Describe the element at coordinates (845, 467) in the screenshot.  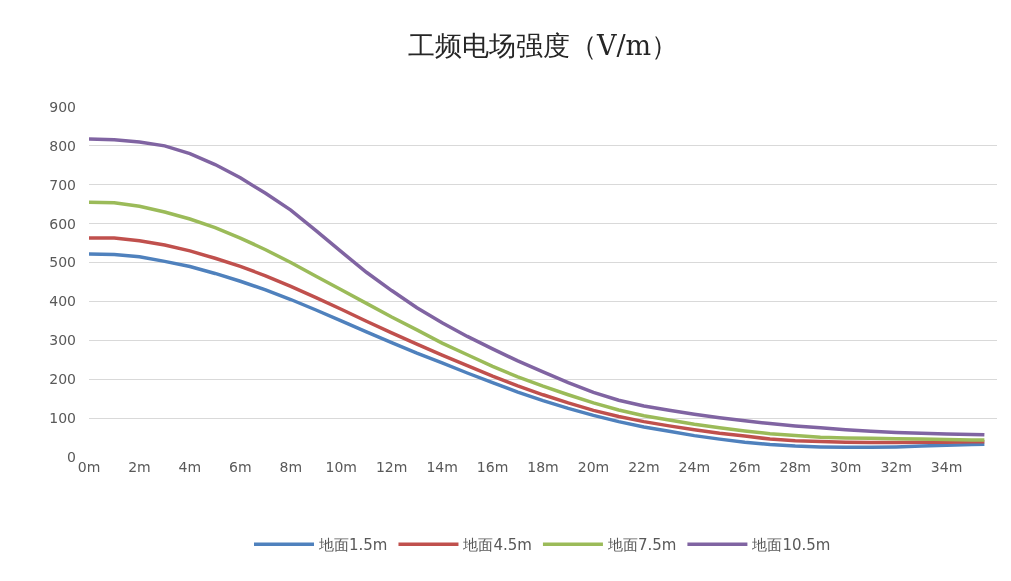
I see `x-tick-label: 30m` at that location.